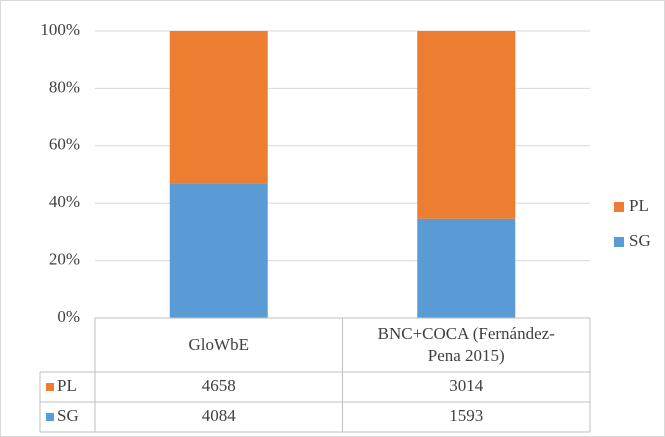 The height and width of the screenshot is (437, 665). Describe the element at coordinates (67, 385) in the screenshot. I see `table-series-name: PL` at that location.